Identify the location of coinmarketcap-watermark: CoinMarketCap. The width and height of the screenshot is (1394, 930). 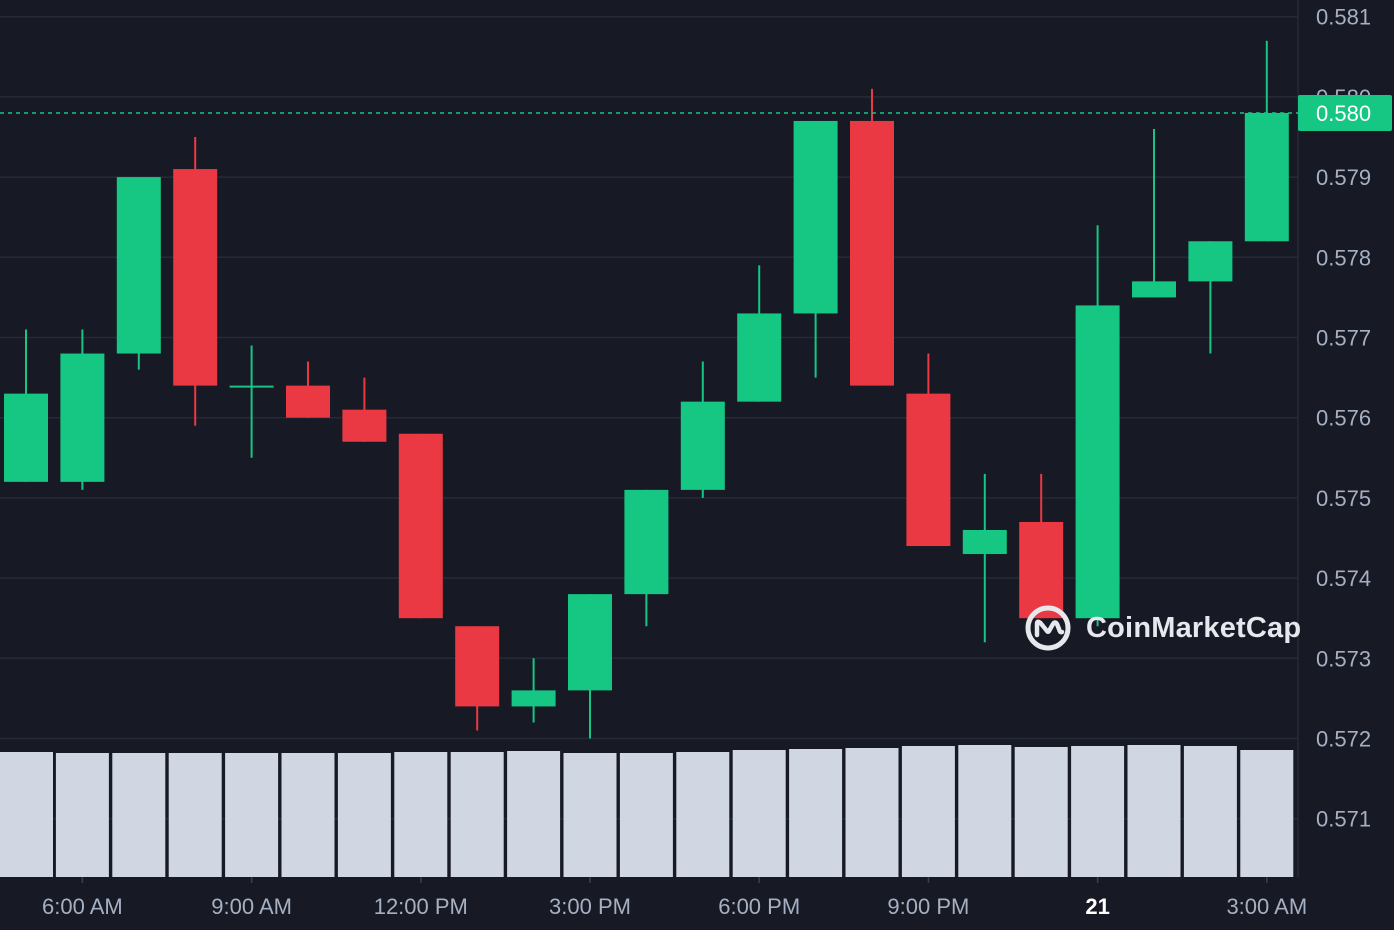
(1162, 628).